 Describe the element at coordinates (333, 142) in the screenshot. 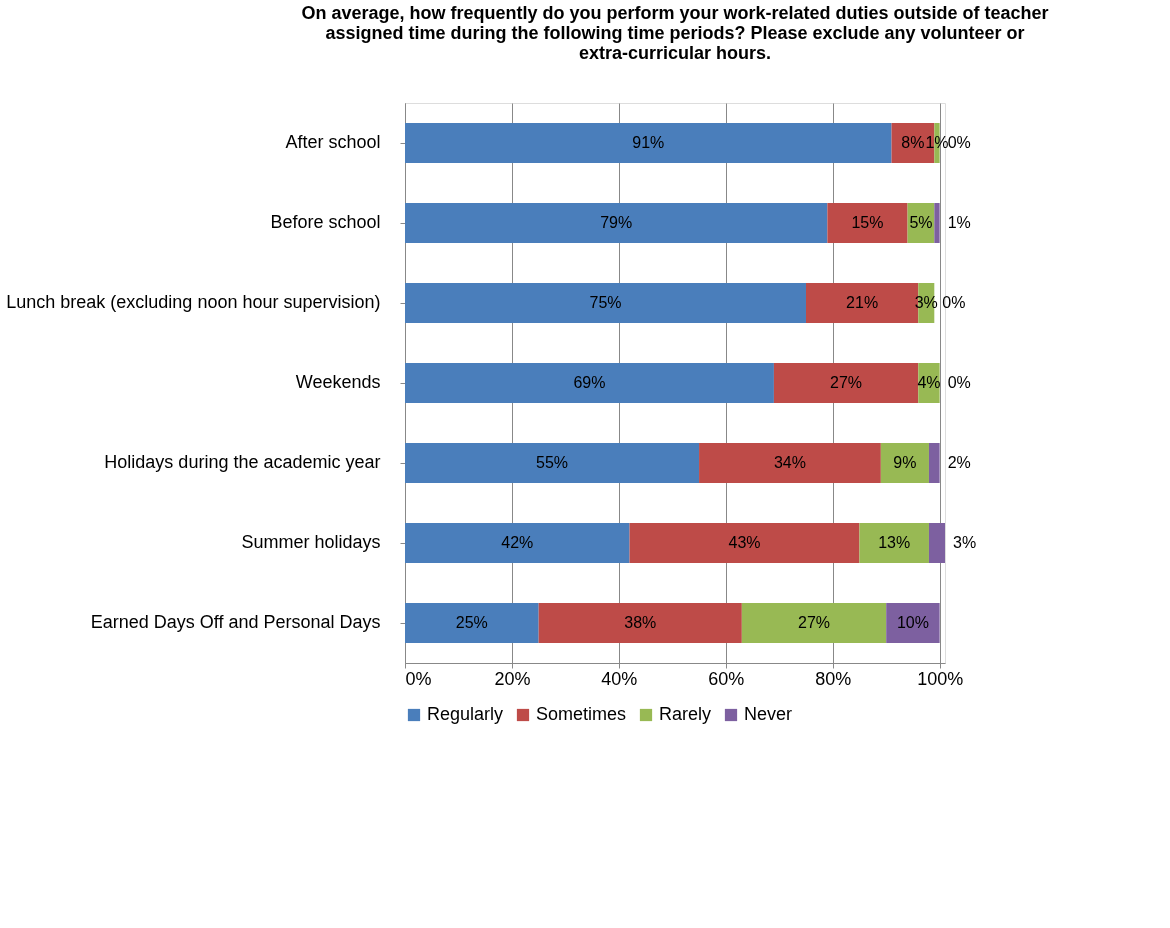

I see `y-tick-label: After school` at that location.